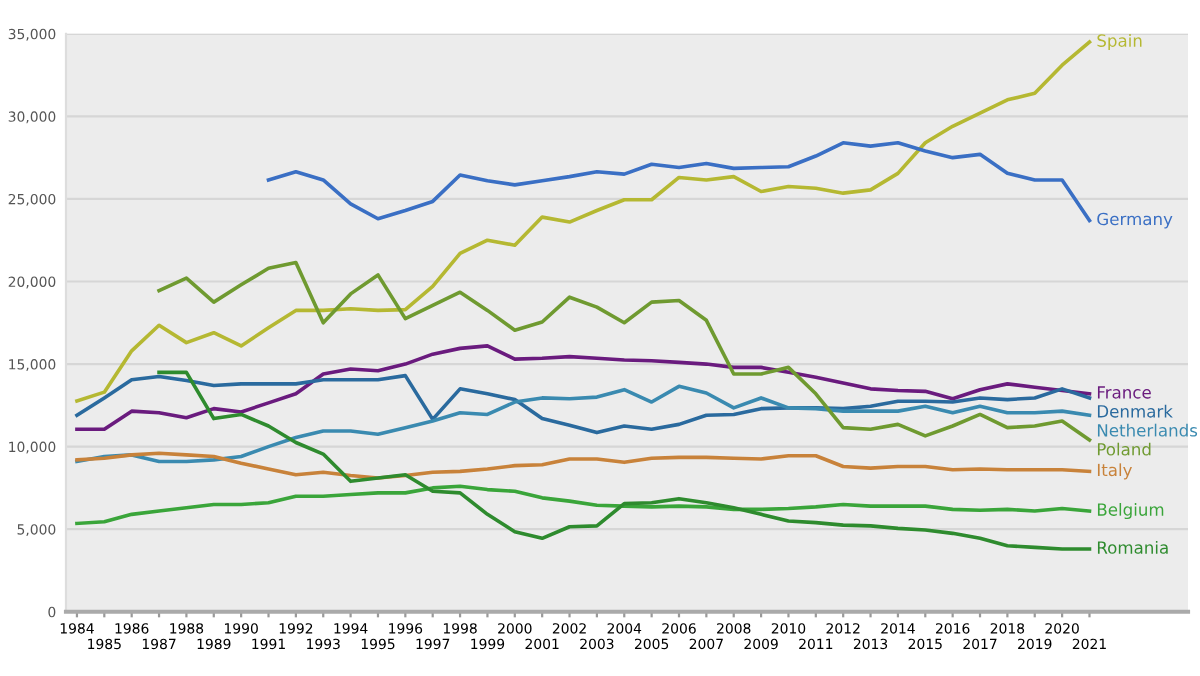 The width and height of the screenshot is (1200, 676). I want to click on series-label: Belgium, so click(1130, 511).